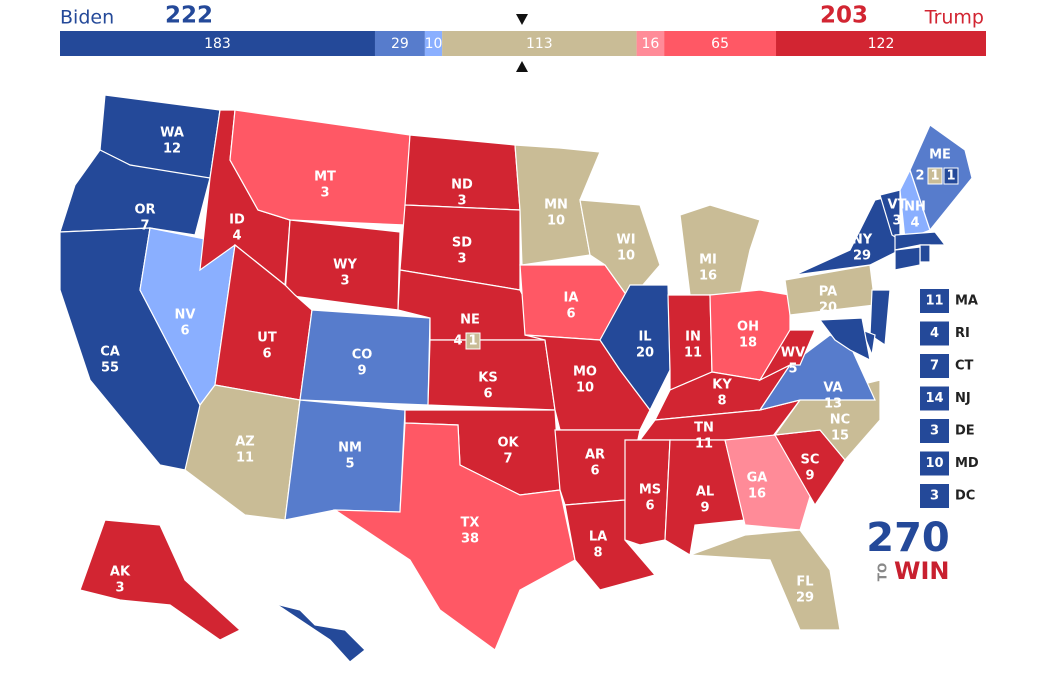  I want to click on bar-label: 16, so click(650, 44).